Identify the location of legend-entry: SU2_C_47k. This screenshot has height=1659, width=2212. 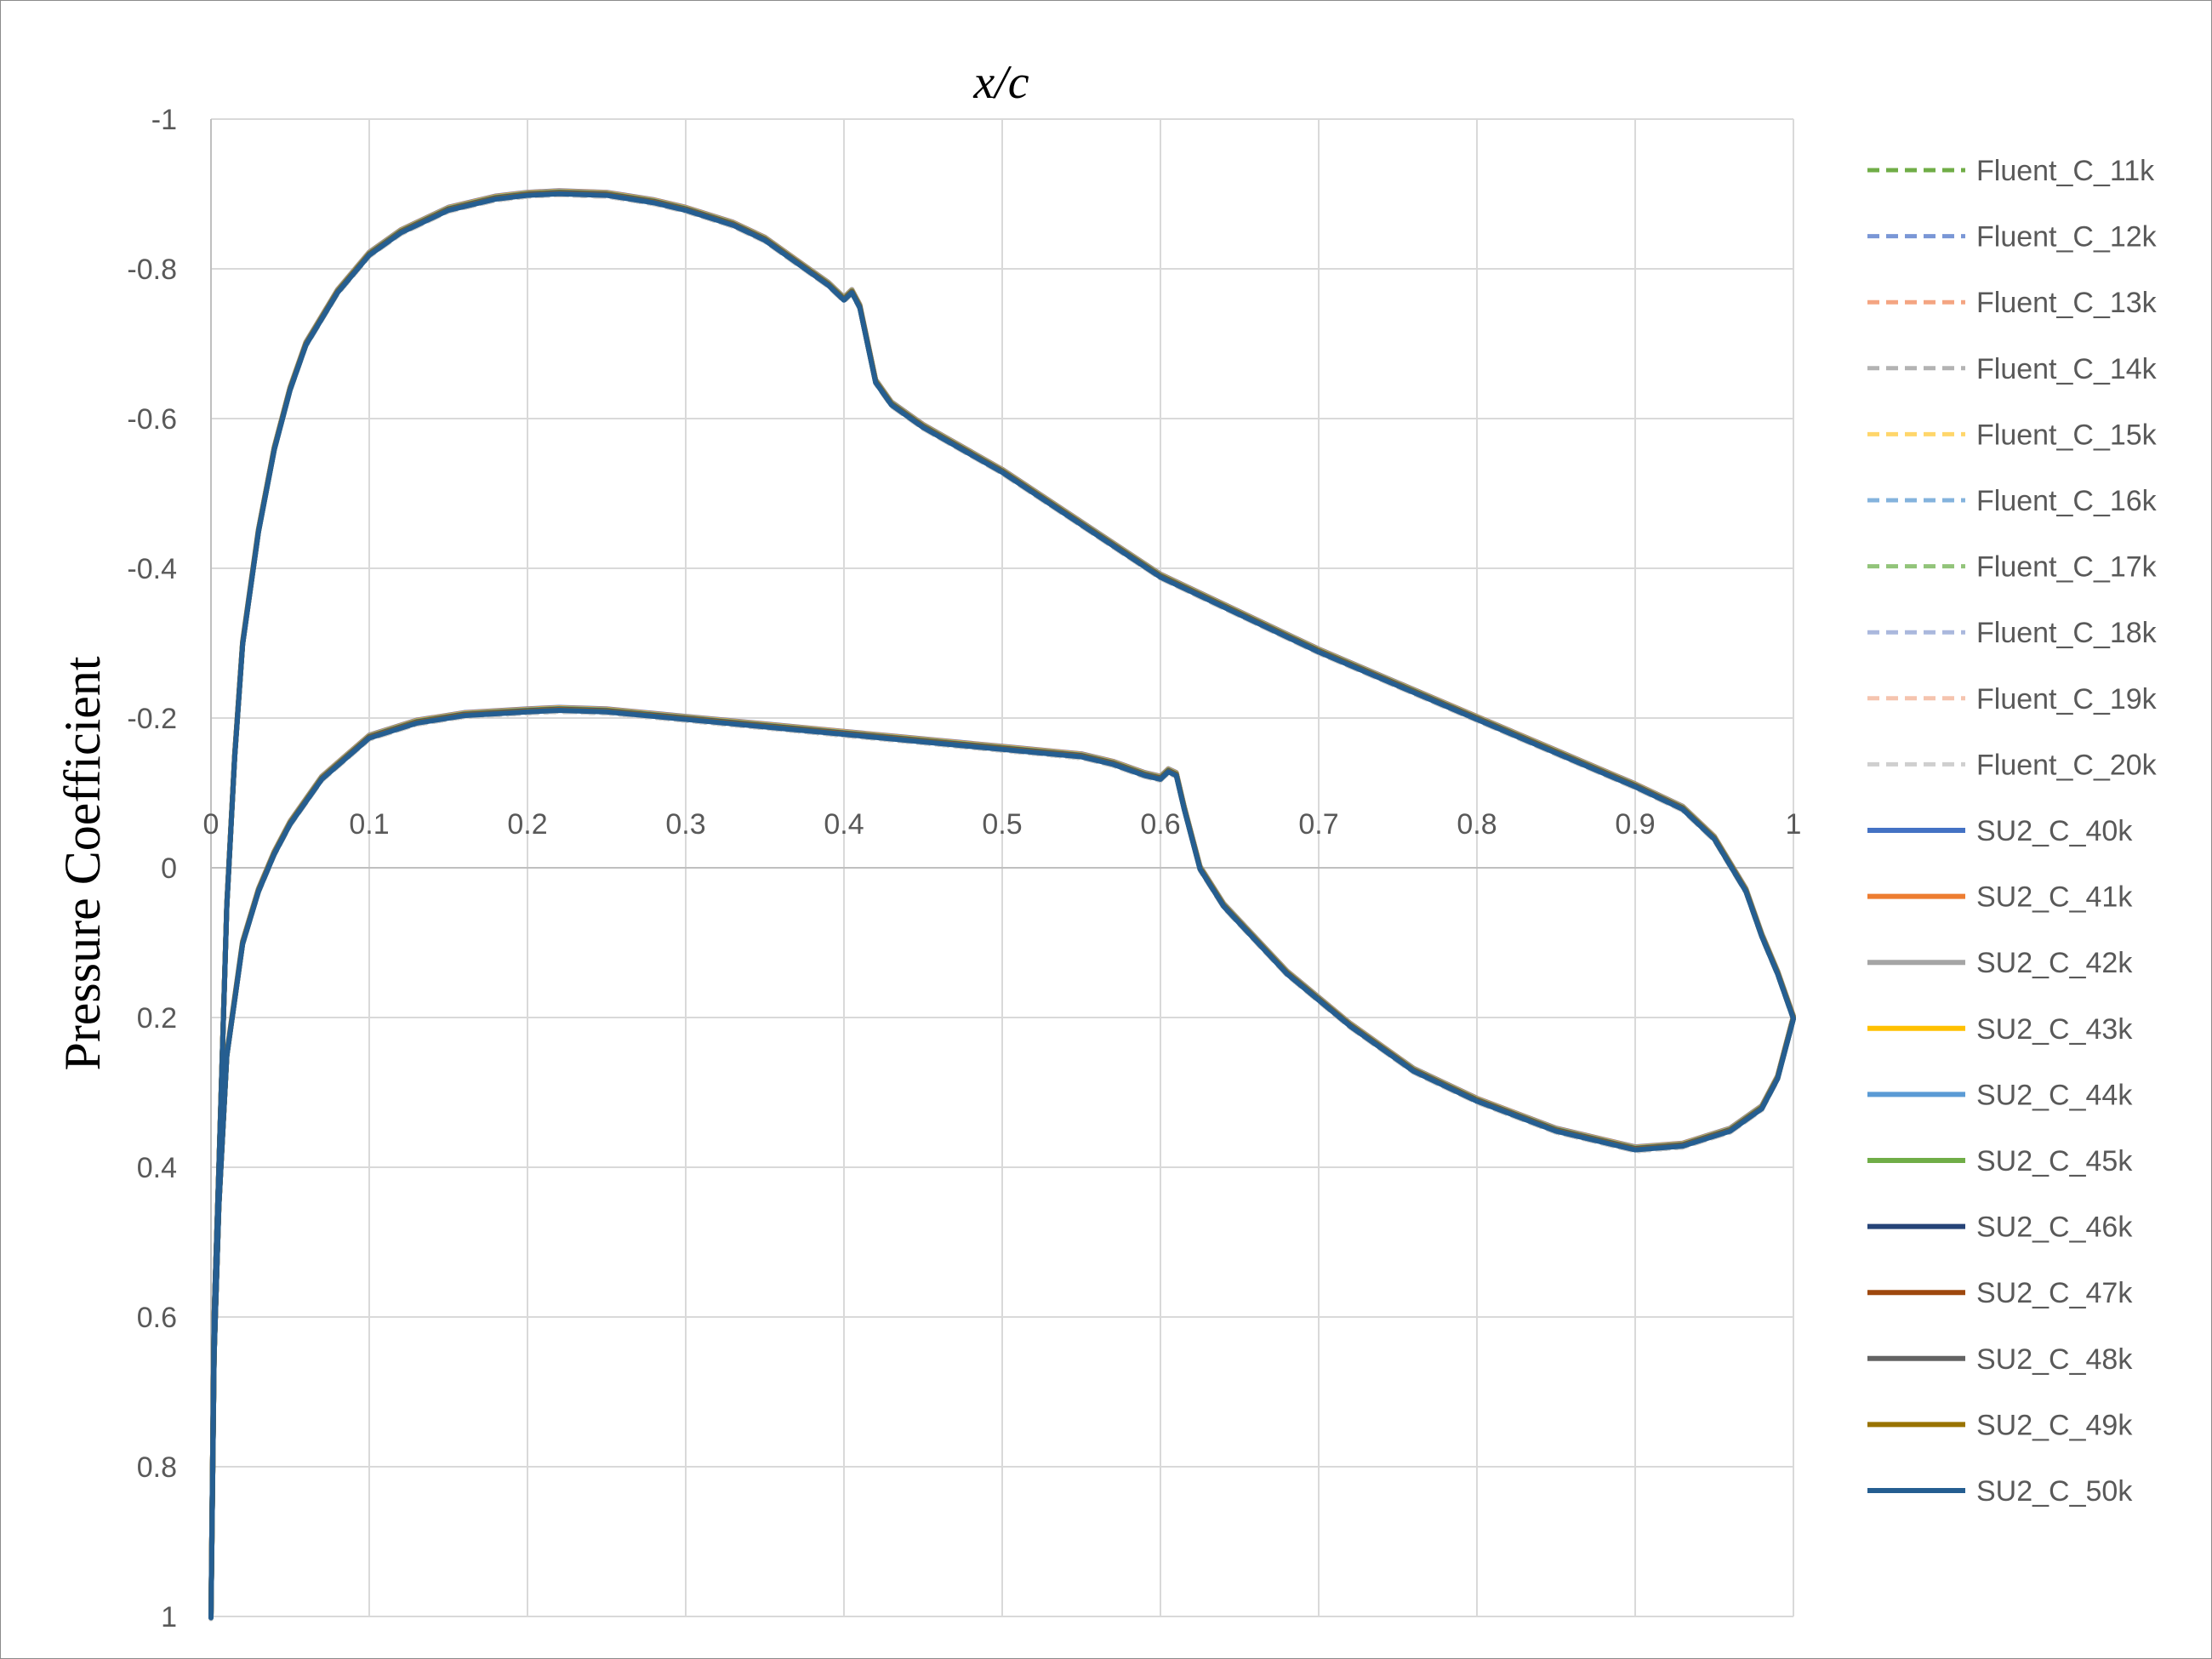
(2000, 1293).